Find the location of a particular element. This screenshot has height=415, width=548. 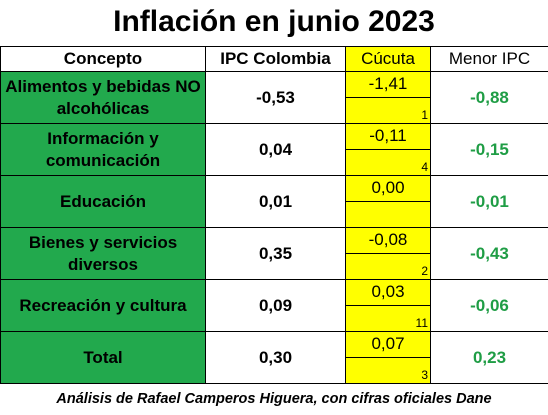

cucuta-value: 0,00 is located at coordinates (388, 189).